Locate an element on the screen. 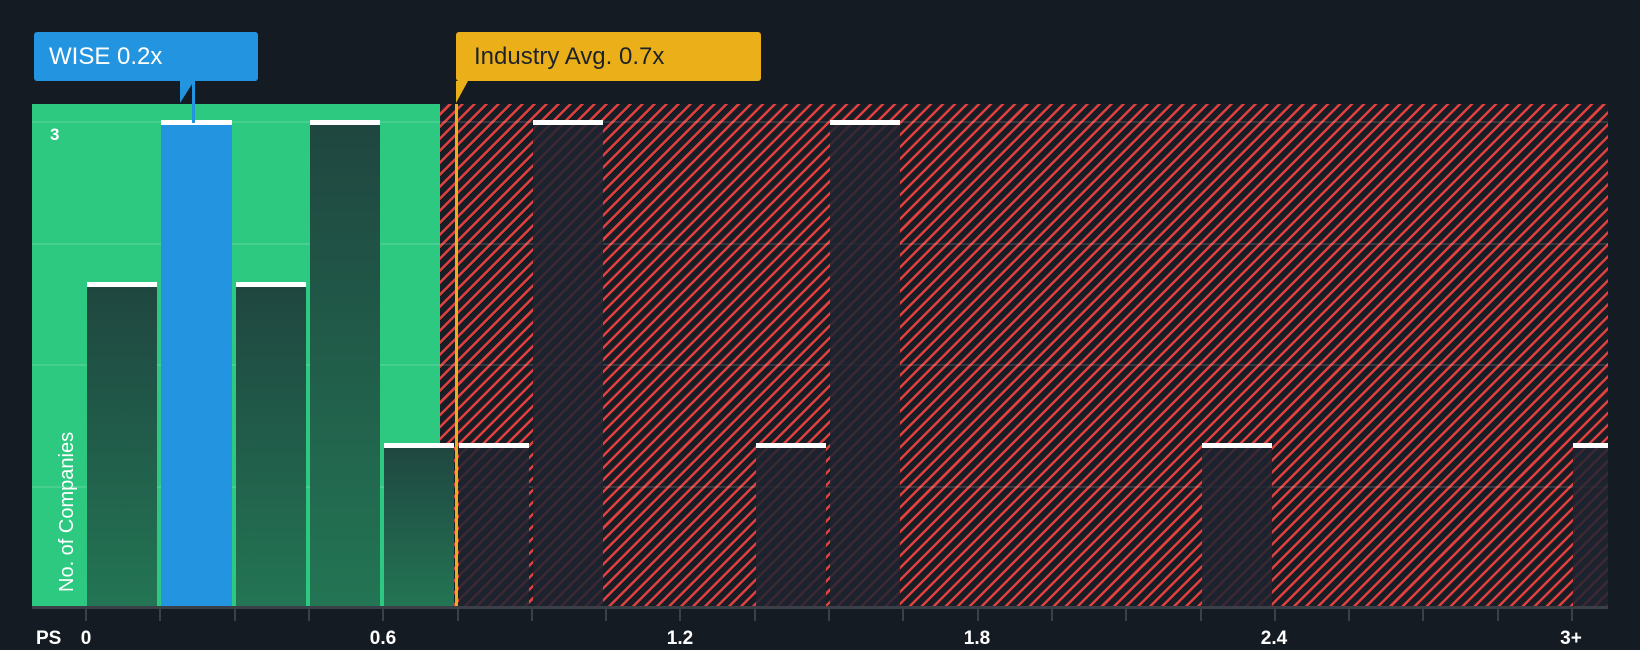  x-tick-label: 3+ is located at coordinates (1571, 638).